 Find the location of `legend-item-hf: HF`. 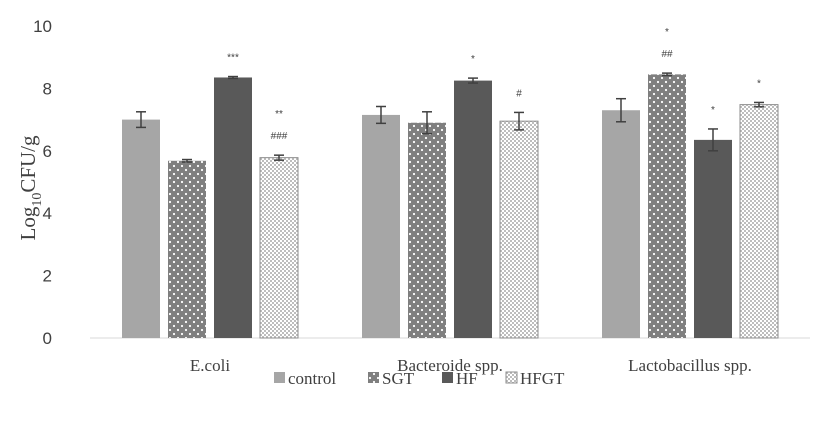

legend-item-hf: HF is located at coordinates (460, 378).